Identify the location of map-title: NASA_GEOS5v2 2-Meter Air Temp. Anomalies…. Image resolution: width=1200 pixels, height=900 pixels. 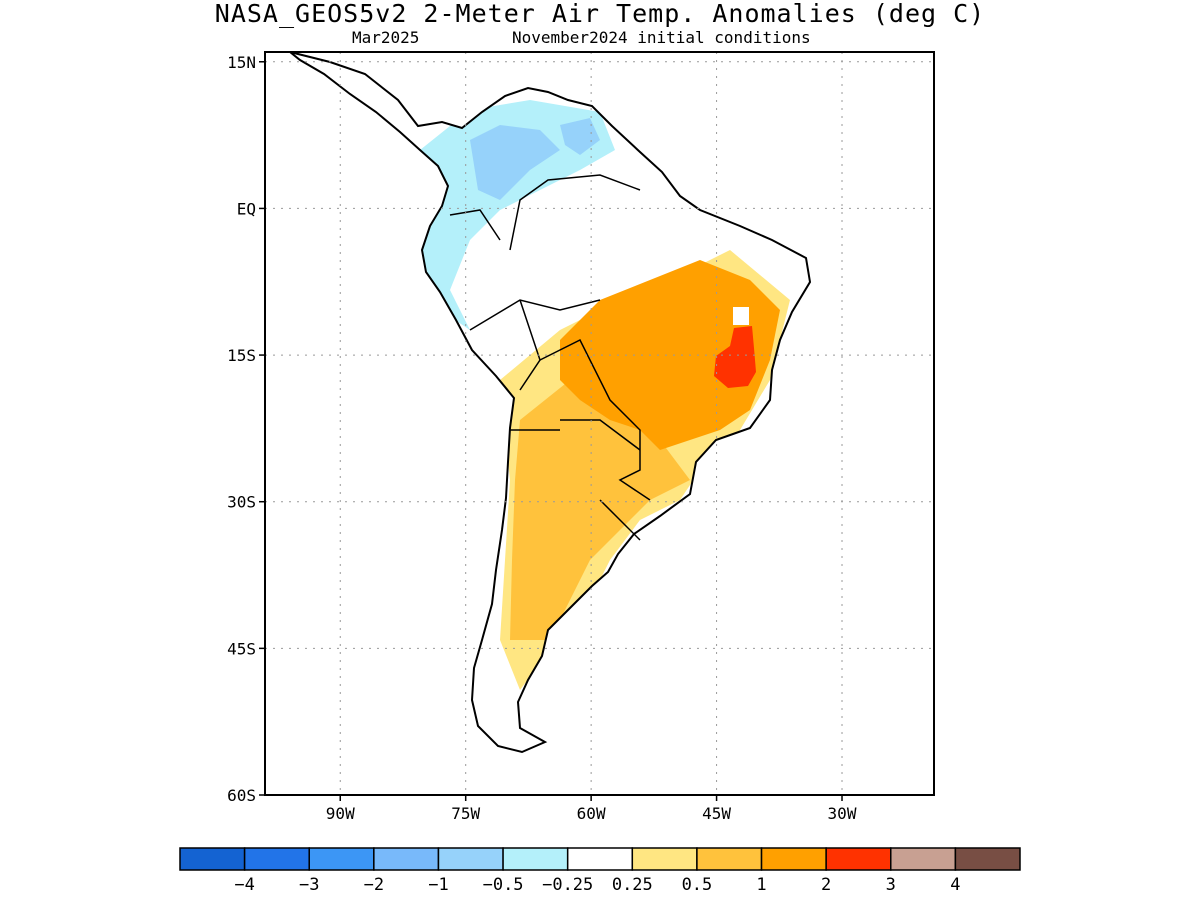
(600, 14).